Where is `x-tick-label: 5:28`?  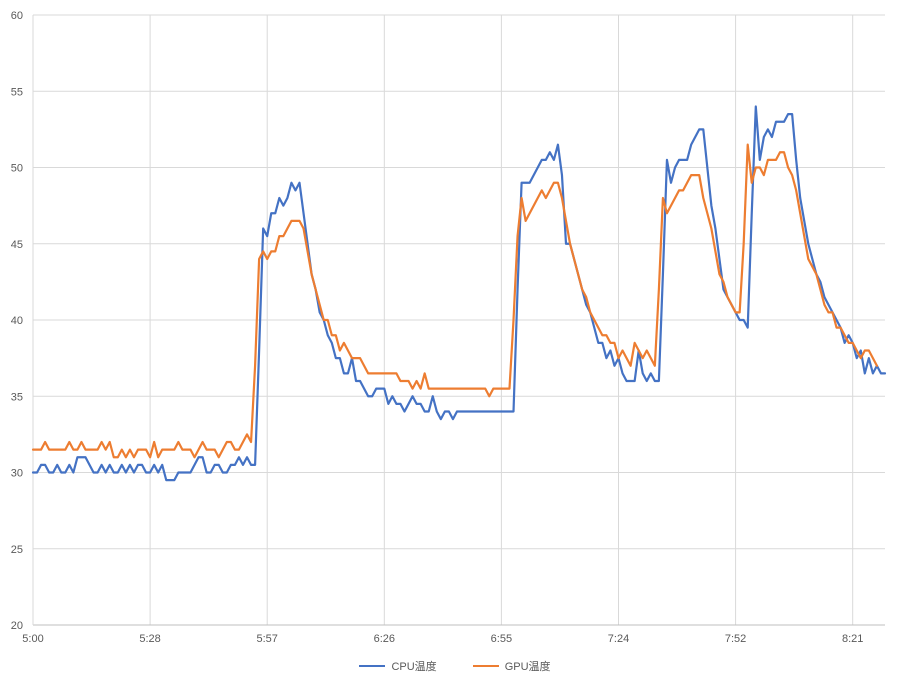 x-tick-label: 5:28 is located at coordinates (149, 639).